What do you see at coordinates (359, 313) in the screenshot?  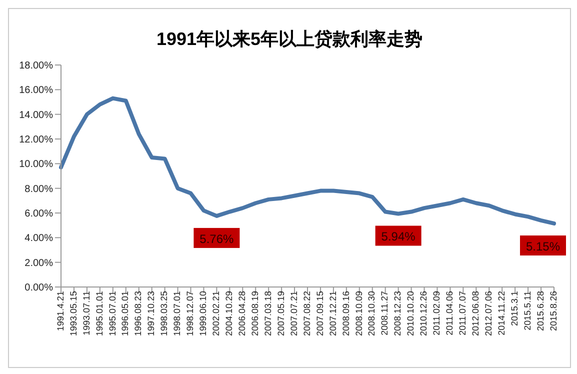 I see `x-tick-label: 2008.10.09` at bounding box center [359, 313].